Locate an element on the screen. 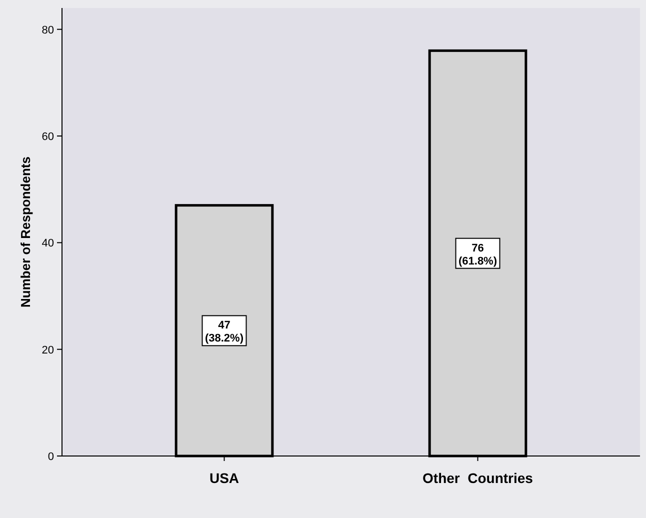  data-label: 76 (61.8%) is located at coordinates (478, 255).